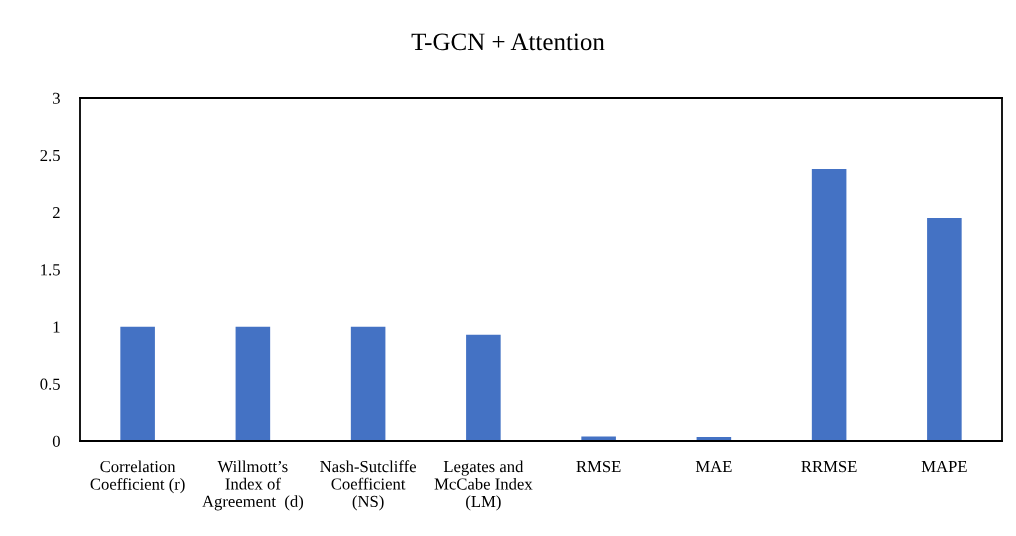 This screenshot has width=1016, height=536. Describe the element at coordinates (50, 155) in the screenshot. I see `y-tick-label: 2.5` at that location.